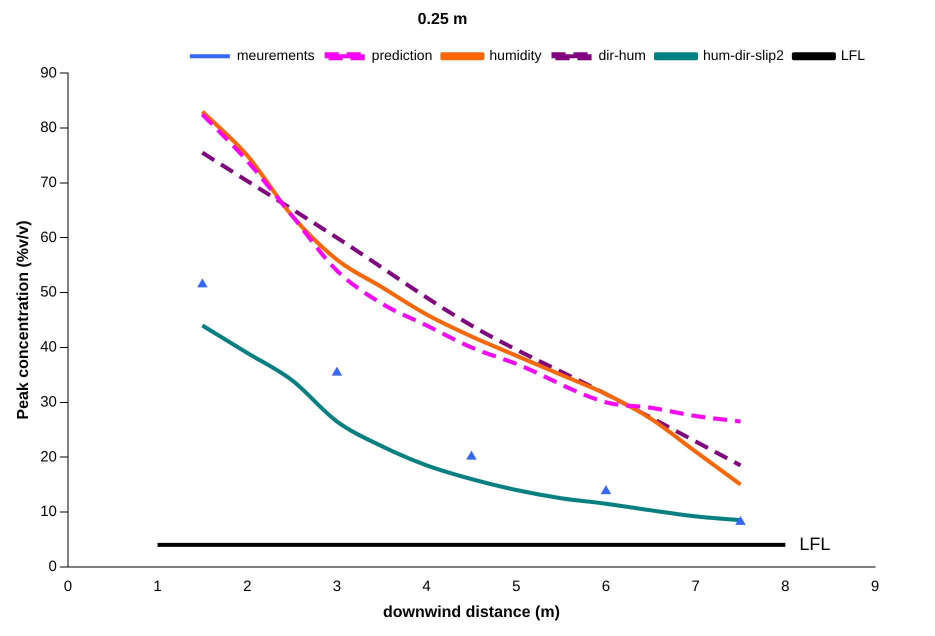 Image resolution: width=935 pixels, height=636 pixels. I want to click on x-tick-label: 8, so click(785, 586).